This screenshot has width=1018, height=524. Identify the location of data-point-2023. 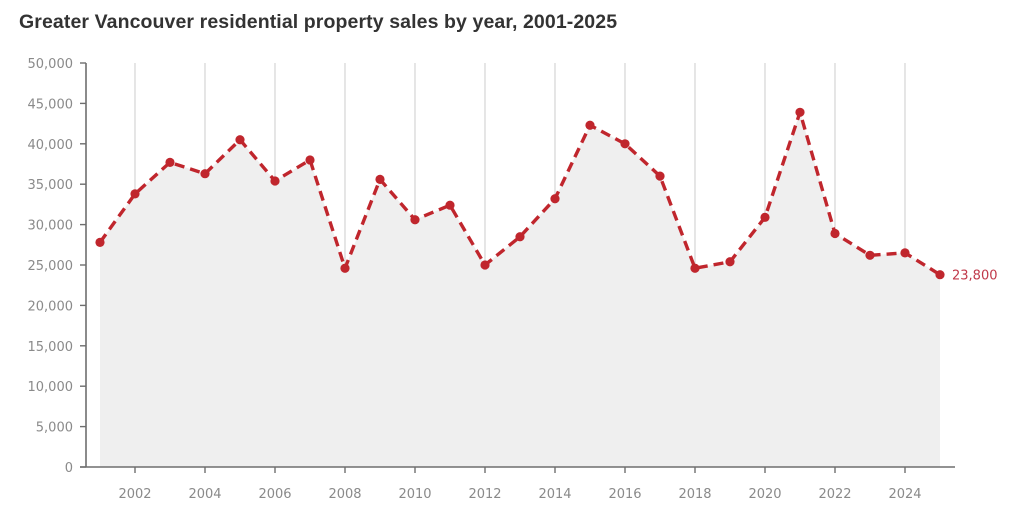
(870, 255).